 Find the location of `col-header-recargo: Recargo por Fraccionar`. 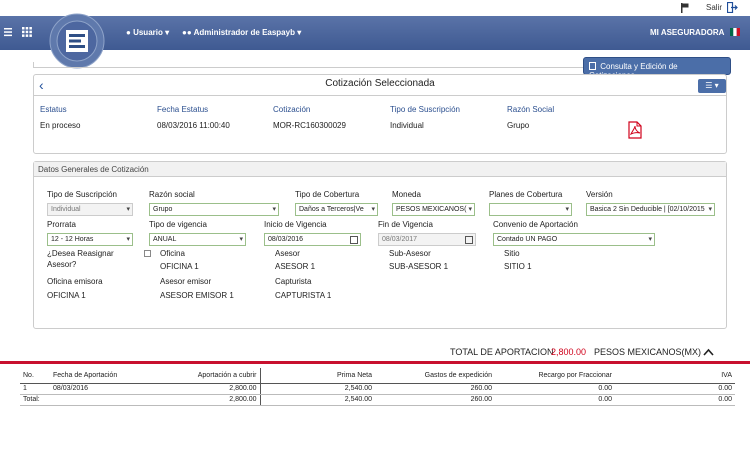

col-header-recargo: Recargo por Fraccionar is located at coordinates (555, 376).